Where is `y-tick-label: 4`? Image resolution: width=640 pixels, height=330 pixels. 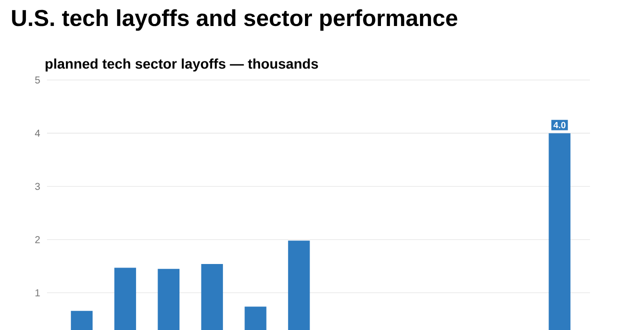 y-tick-label: 4 is located at coordinates (37, 133).